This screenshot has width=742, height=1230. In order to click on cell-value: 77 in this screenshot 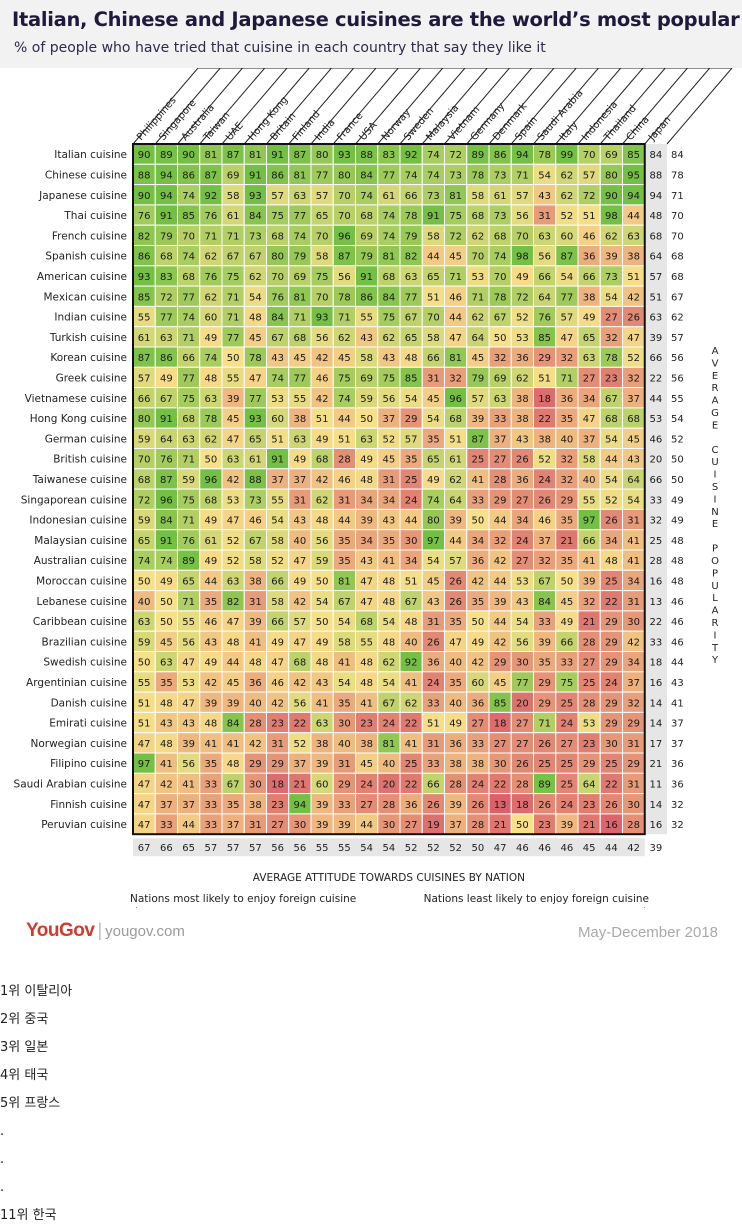, I will do `click(166, 318)`.